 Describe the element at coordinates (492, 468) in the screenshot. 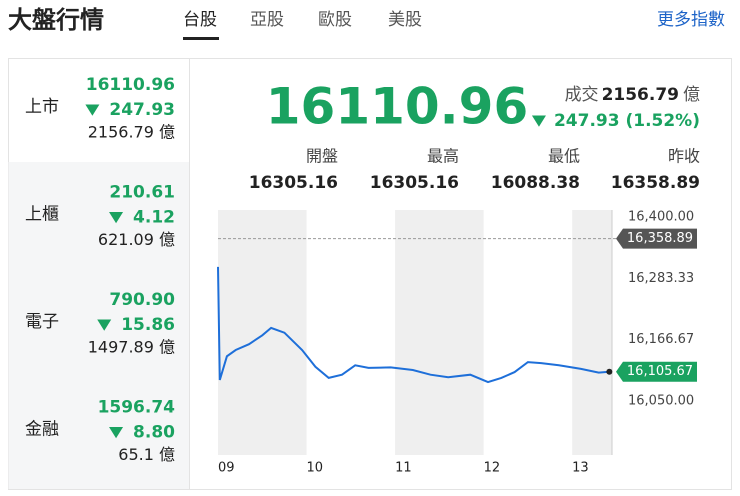

I see `x-tick-label: 12` at that location.